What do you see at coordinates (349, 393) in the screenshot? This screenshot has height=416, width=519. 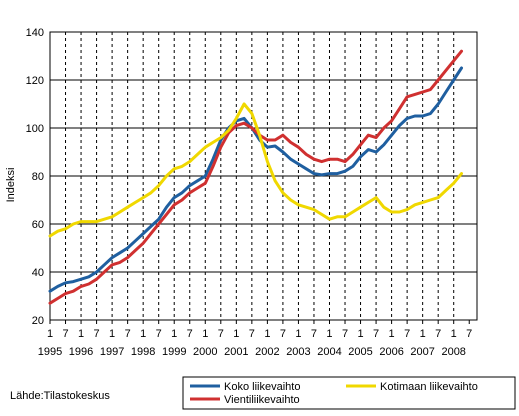 I see `legend-box` at bounding box center [349, 393].